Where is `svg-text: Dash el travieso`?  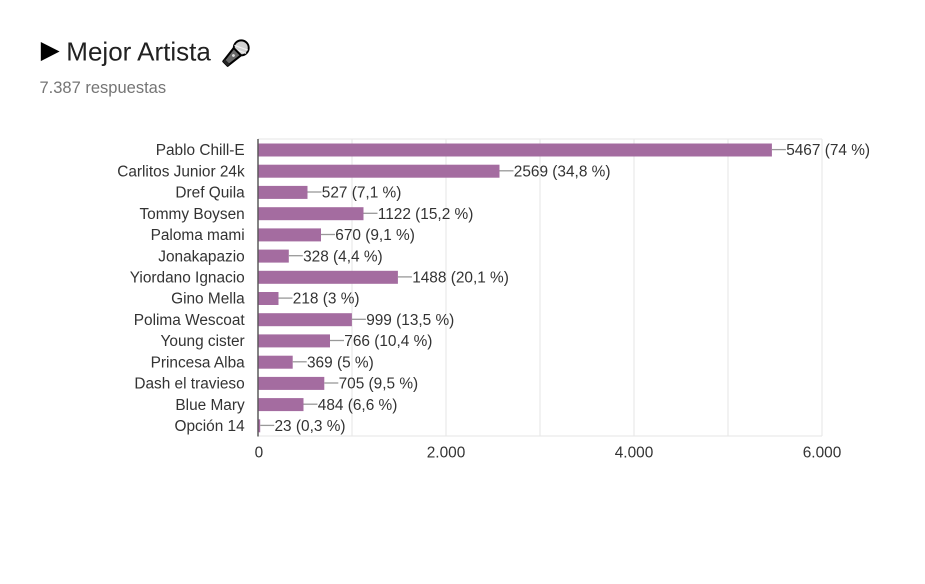
svg-text: Dash el travieso is located at coordinates (189, 384).